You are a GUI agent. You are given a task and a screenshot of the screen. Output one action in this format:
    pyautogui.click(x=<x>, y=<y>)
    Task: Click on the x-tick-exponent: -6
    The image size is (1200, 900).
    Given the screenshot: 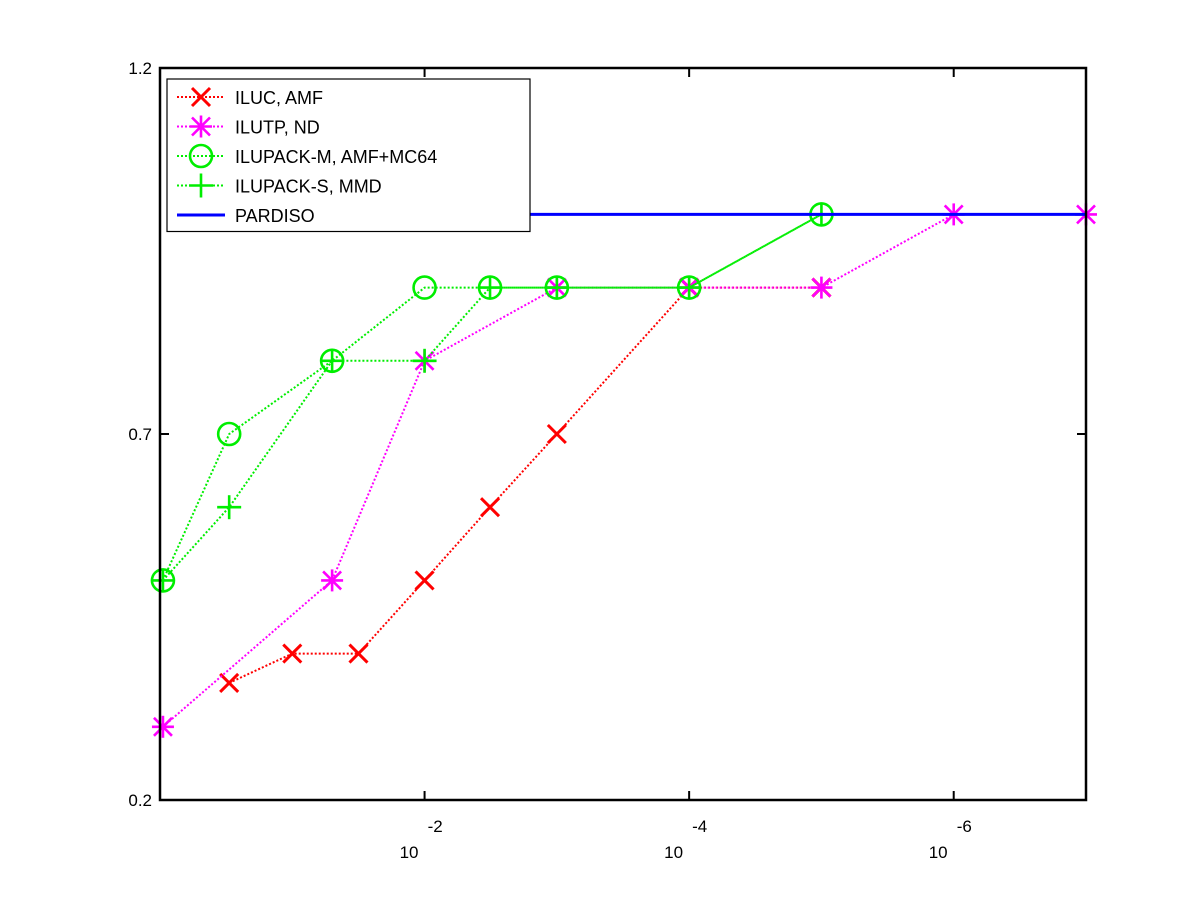 What is the action you would take?
    pyautogui.click(x=964, y=826)
    